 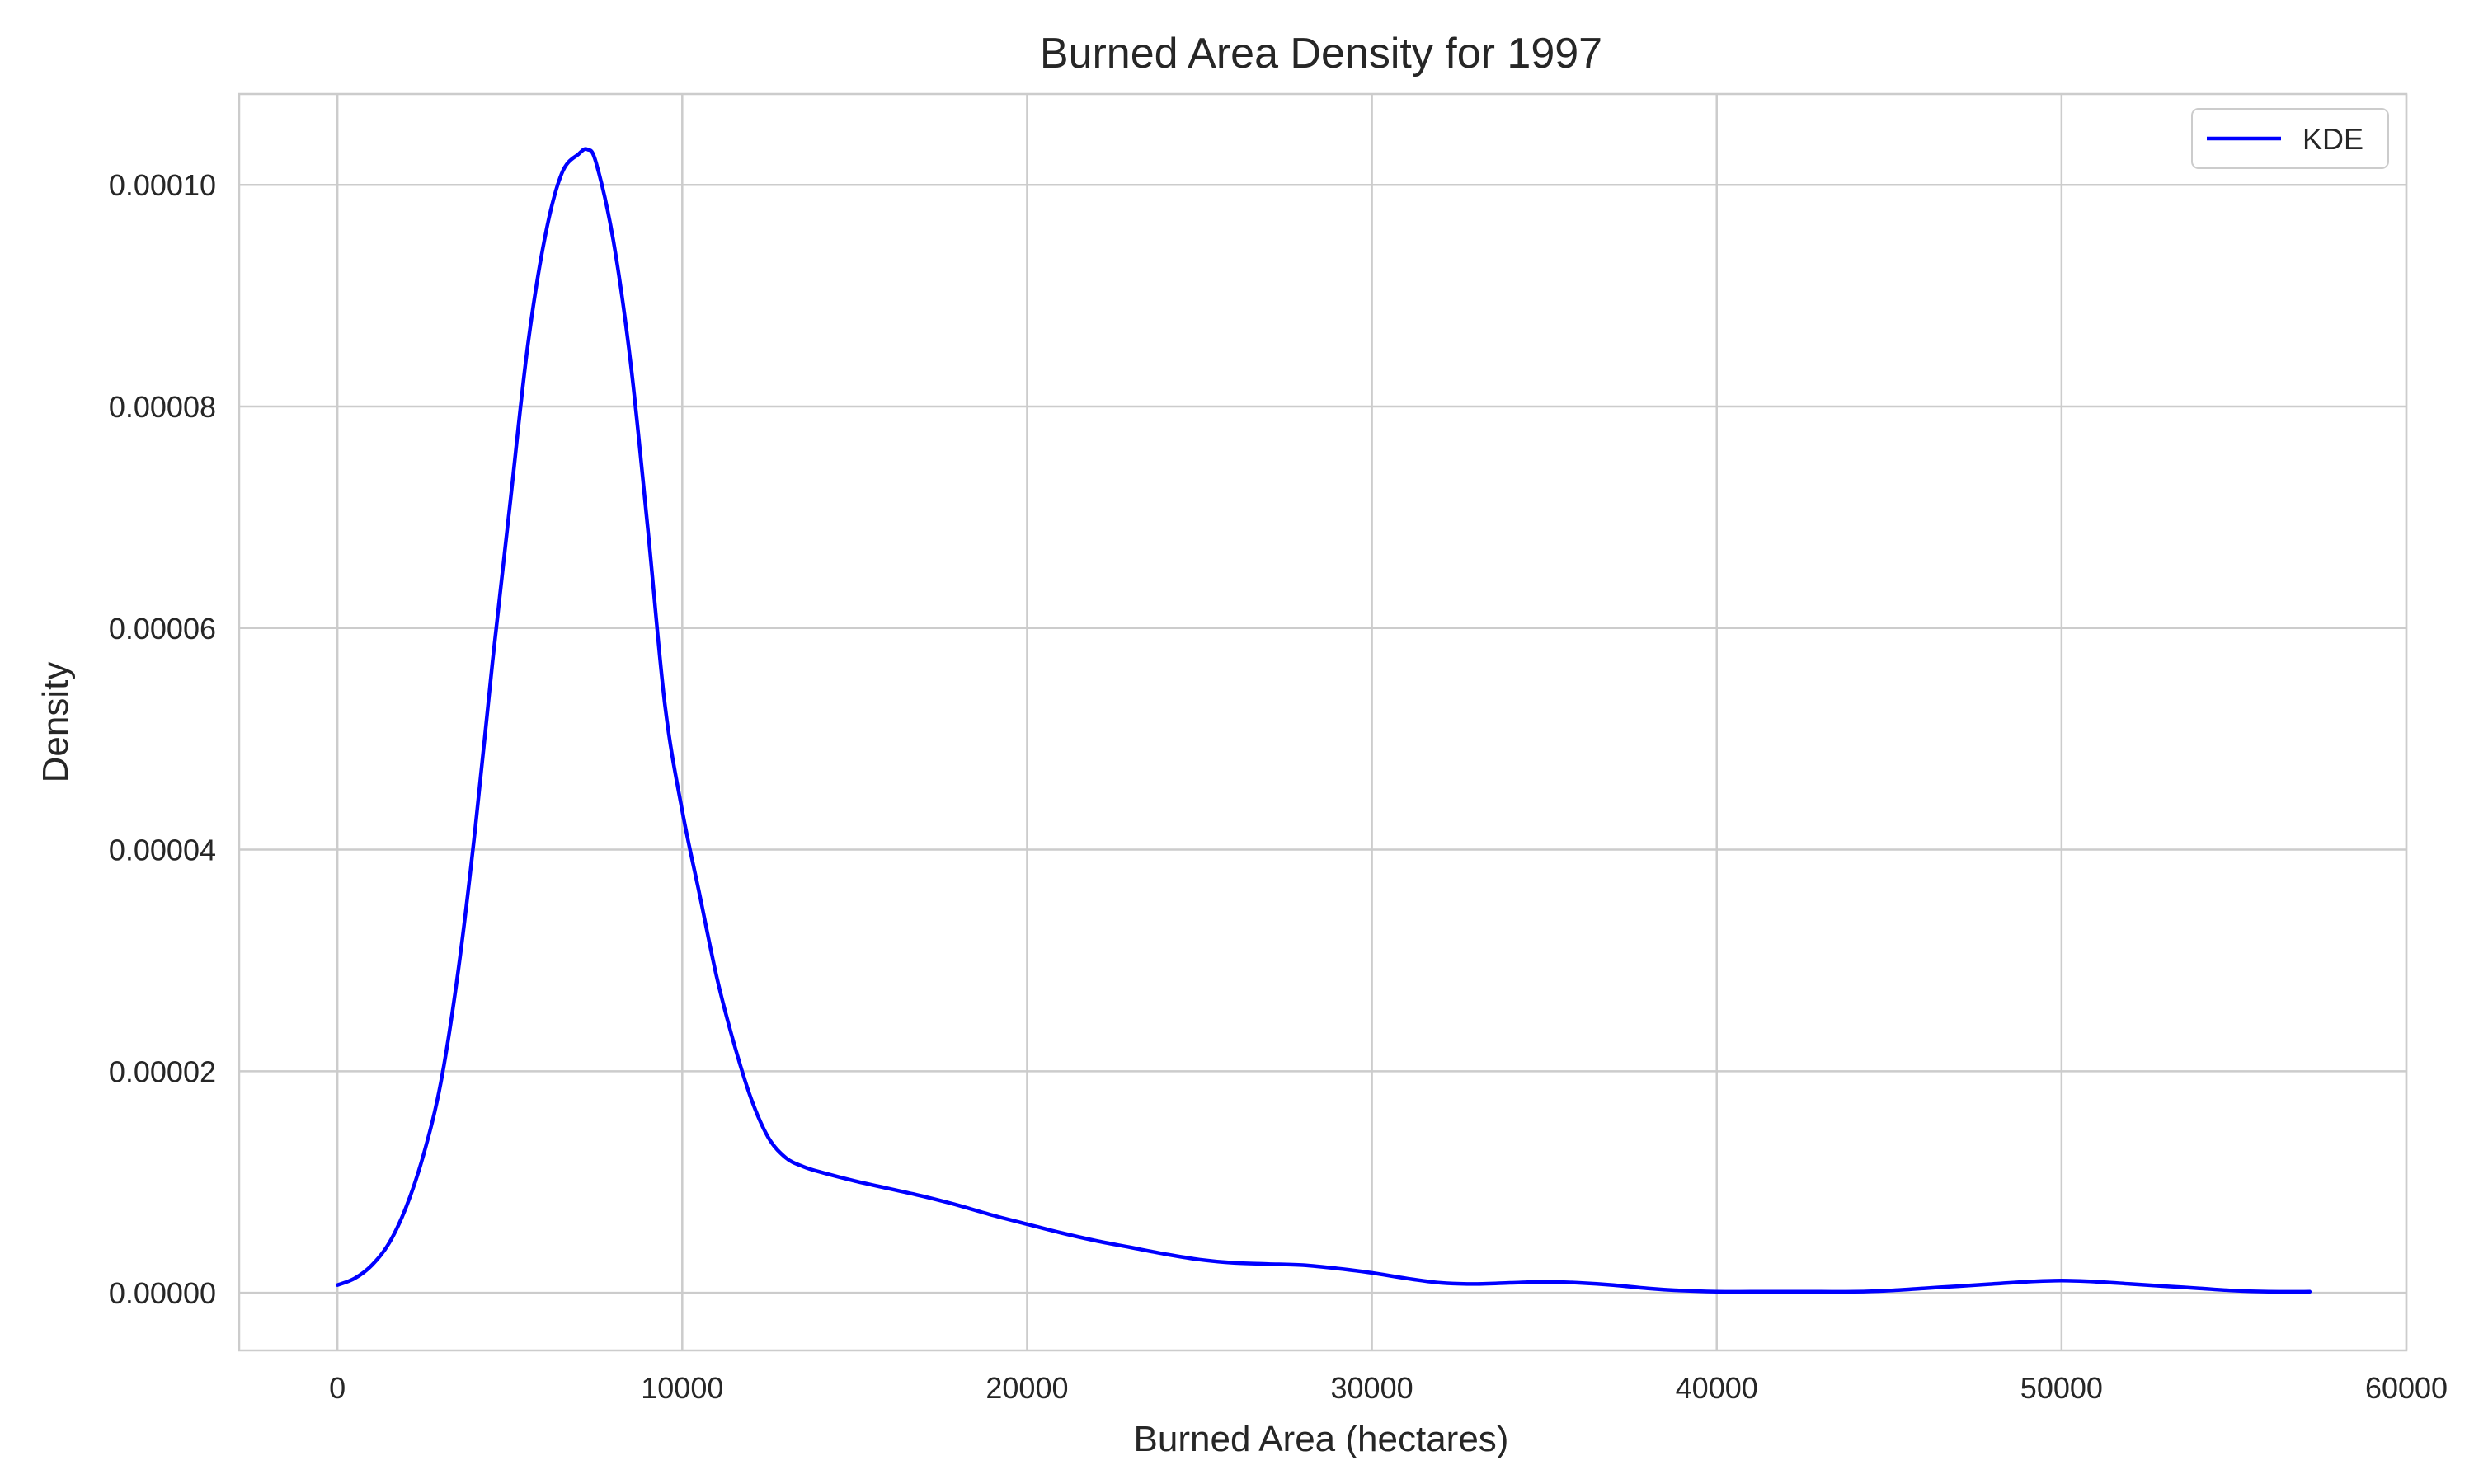 What do you see at coordinates (162, 185) in the screenshot?
I see `y-tick-label: 0.00010` at bounding box center [162, 185].